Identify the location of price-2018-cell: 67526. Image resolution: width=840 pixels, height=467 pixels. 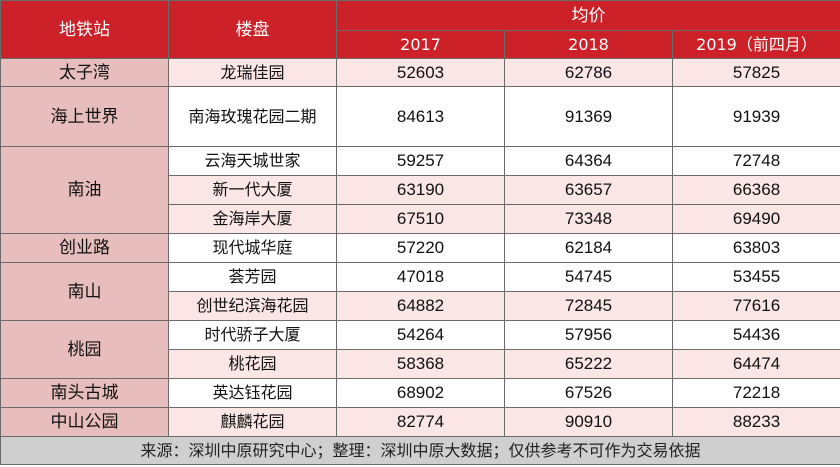
(588, 393).